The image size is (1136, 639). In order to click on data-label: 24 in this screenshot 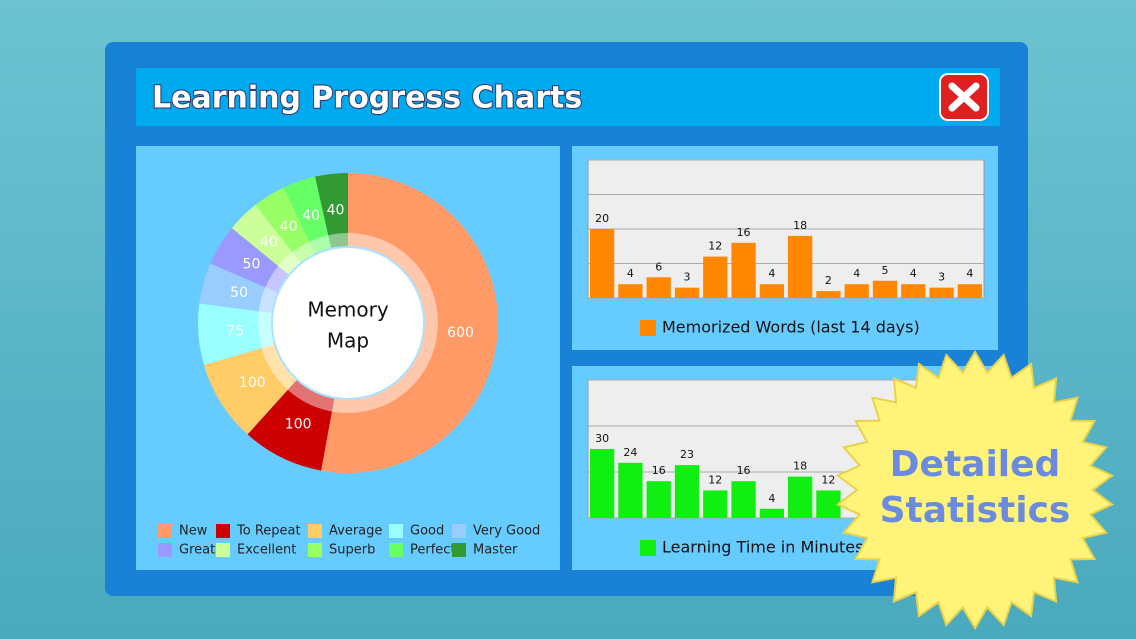, I will do `click(630, 452)`.